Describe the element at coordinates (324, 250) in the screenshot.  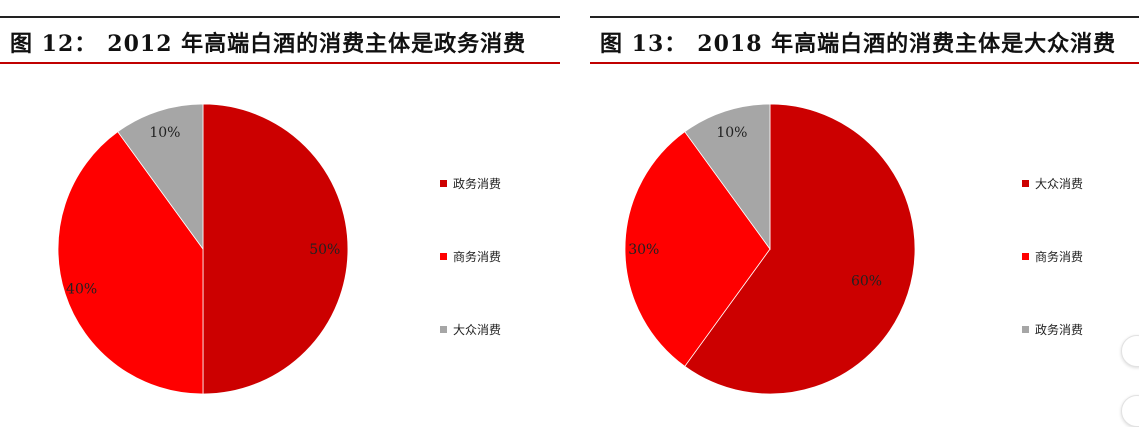
I see `slice-data-label: 50%` at that location.